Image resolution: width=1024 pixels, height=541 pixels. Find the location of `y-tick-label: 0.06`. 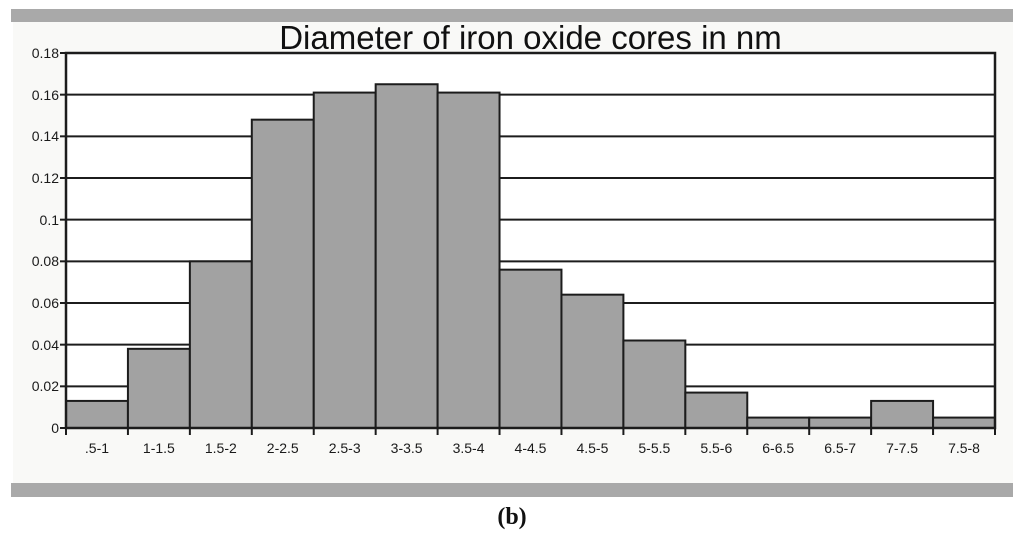

y-tick-label: 0.06 is located at coordinates (45, 303).